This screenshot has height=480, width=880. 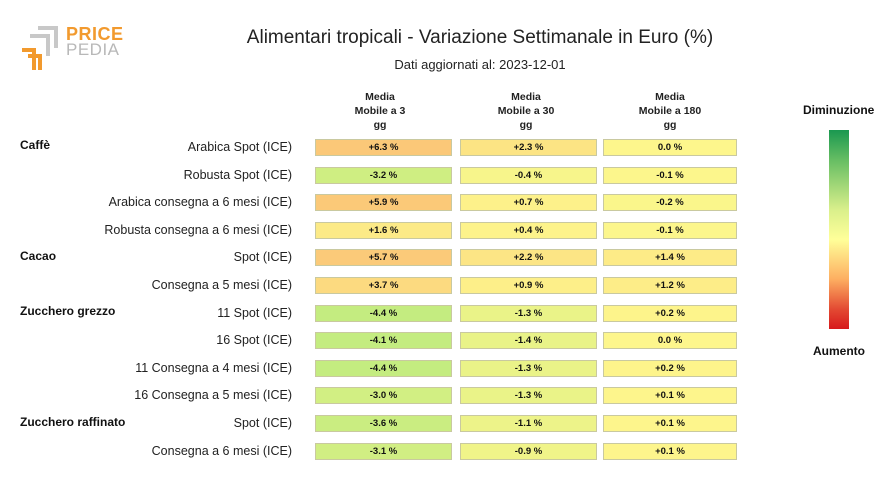 I want to click on heatmap-cell: -0.4 %, so click(x=528, y=175).